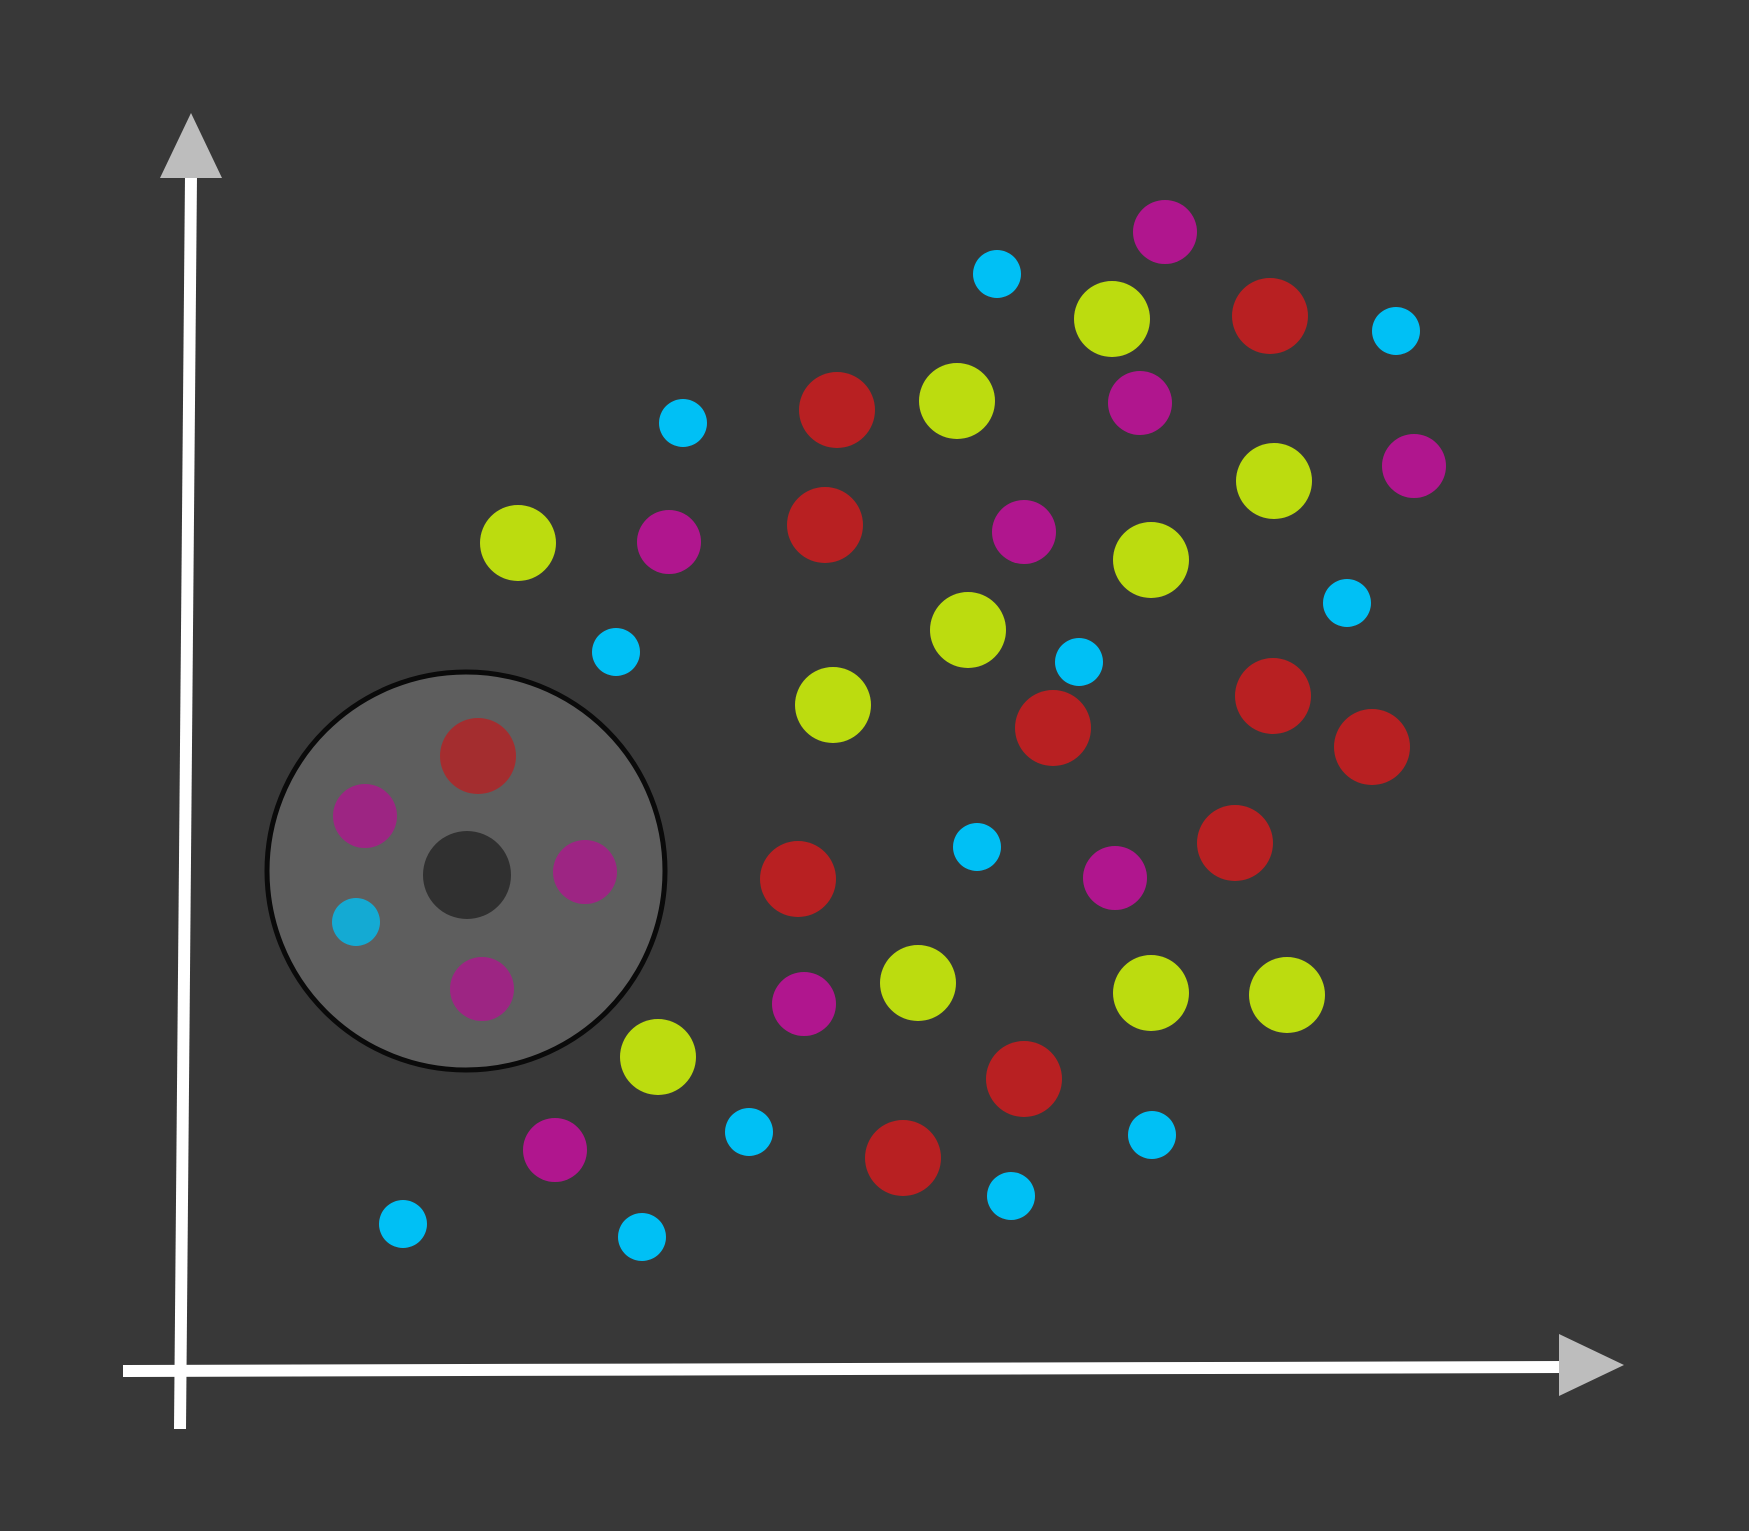 Image resolution: width=1749 pixels, height=1531 pixels. I want to click on neighbor-point-cyan, so click(356, 922).